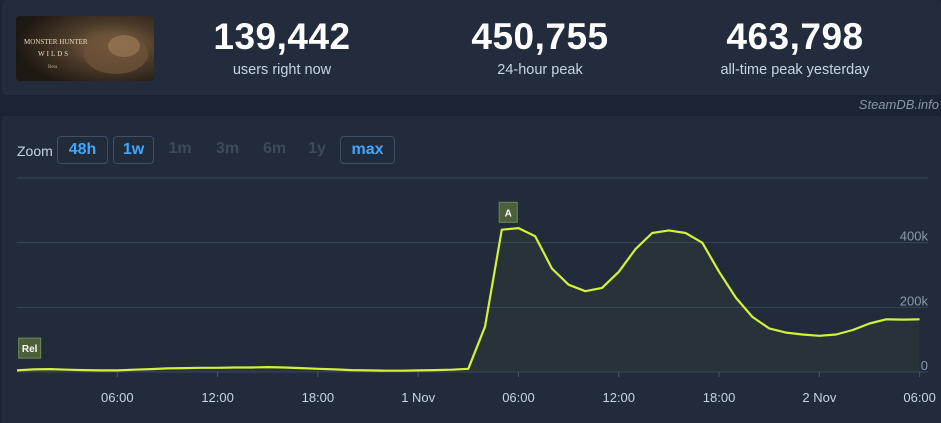 The height and width of the screenshot is (423, 941). I want to click on annotation-label: Rel, so click(30, 349).